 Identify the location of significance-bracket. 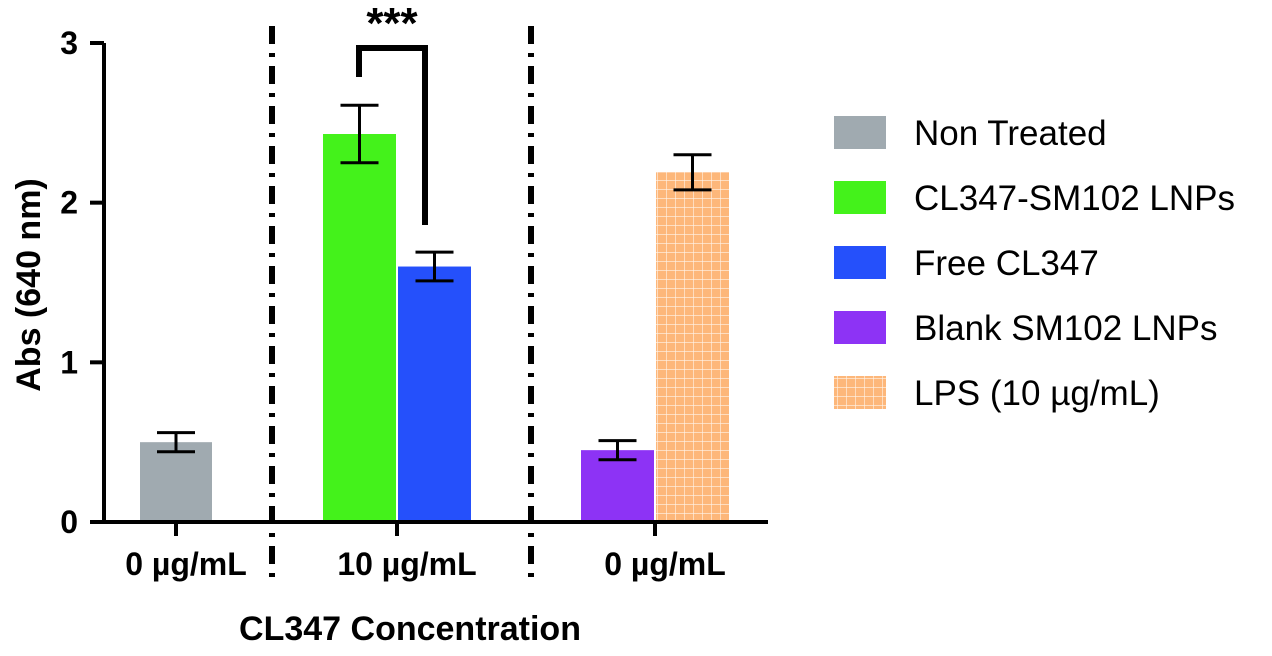
(392, 135).